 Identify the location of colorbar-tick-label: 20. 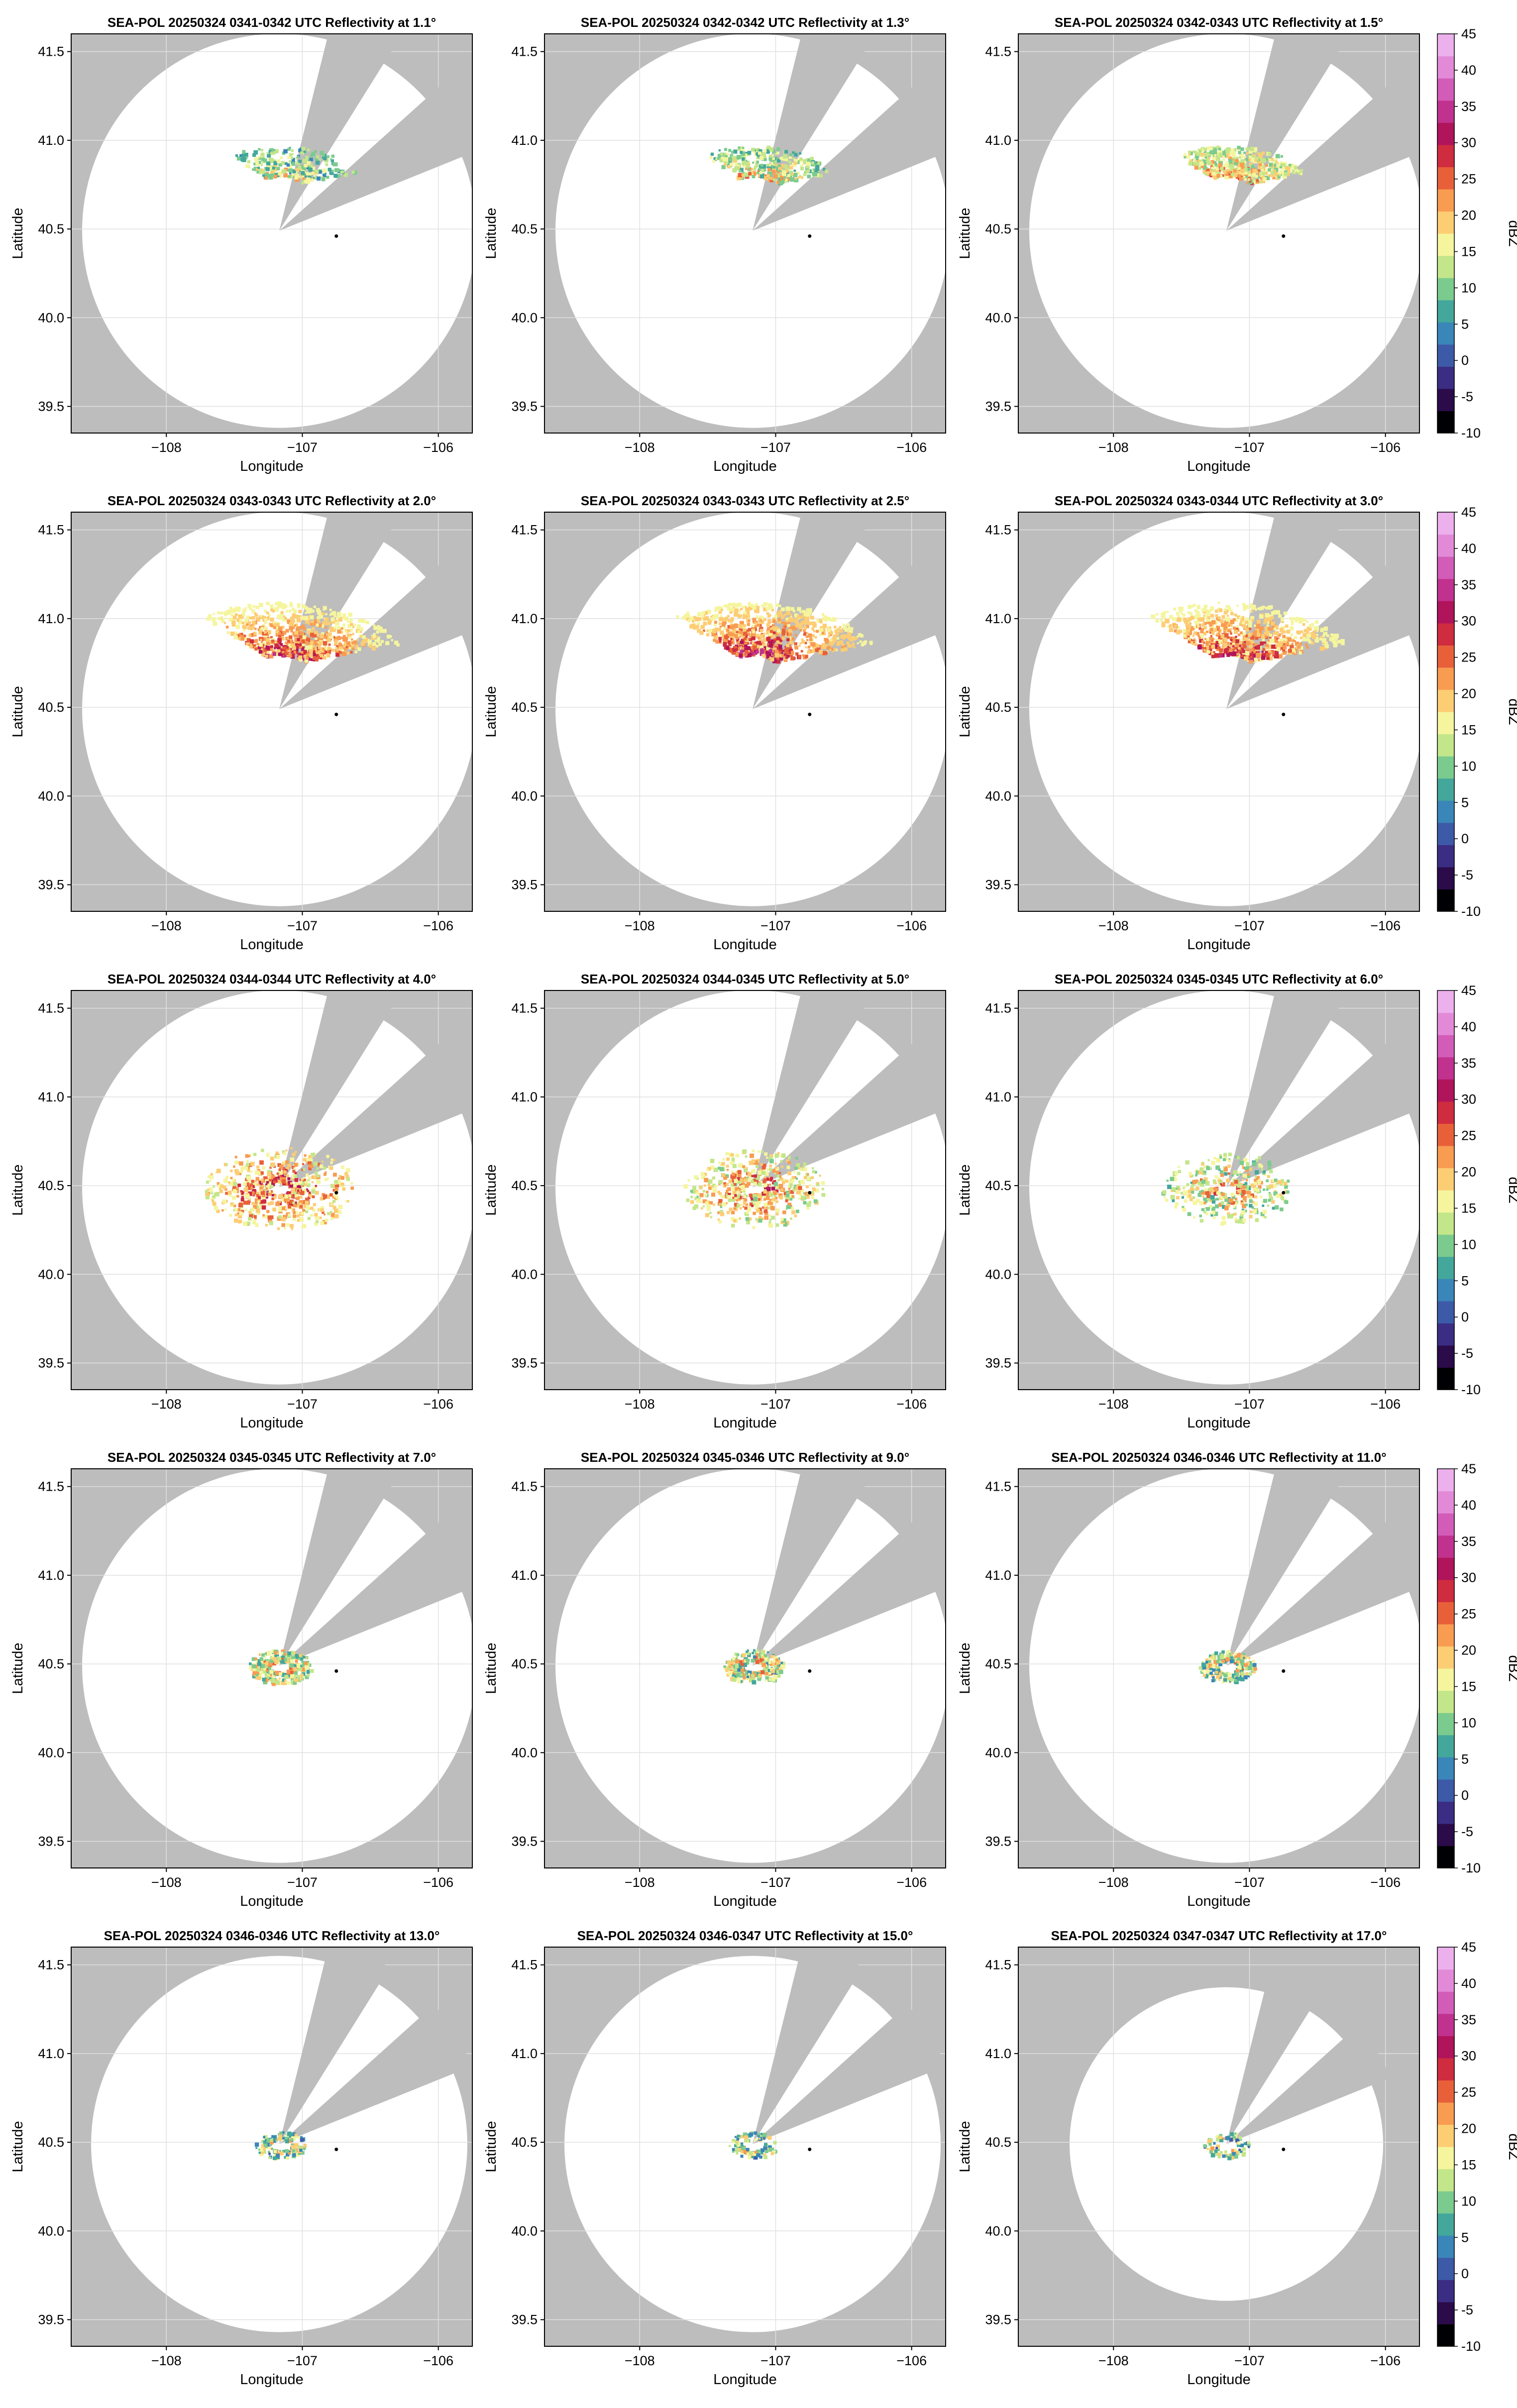
(1468, 1172).